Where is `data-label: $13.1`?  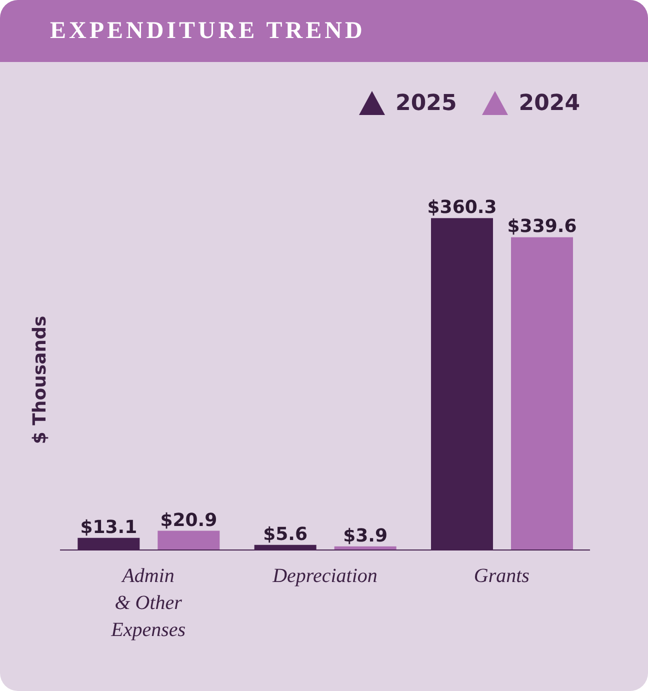 data-label: $13.1 is located at coordinates (109, 527).